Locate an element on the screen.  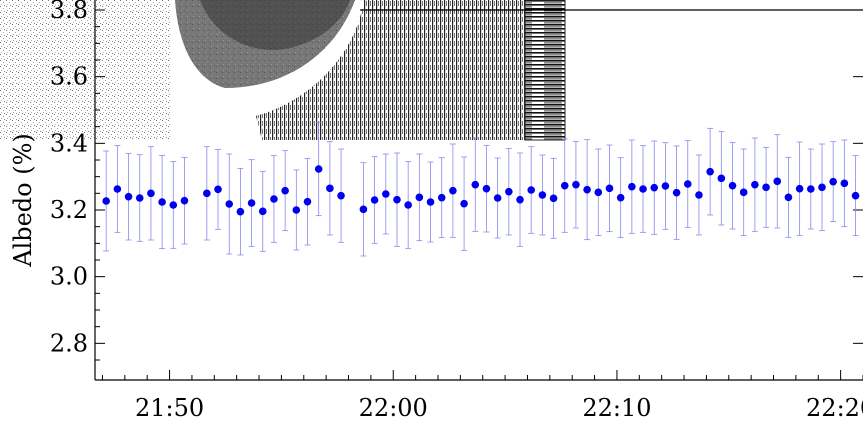
y-tick-label: 3.6 is located at coordinates (69, 77).